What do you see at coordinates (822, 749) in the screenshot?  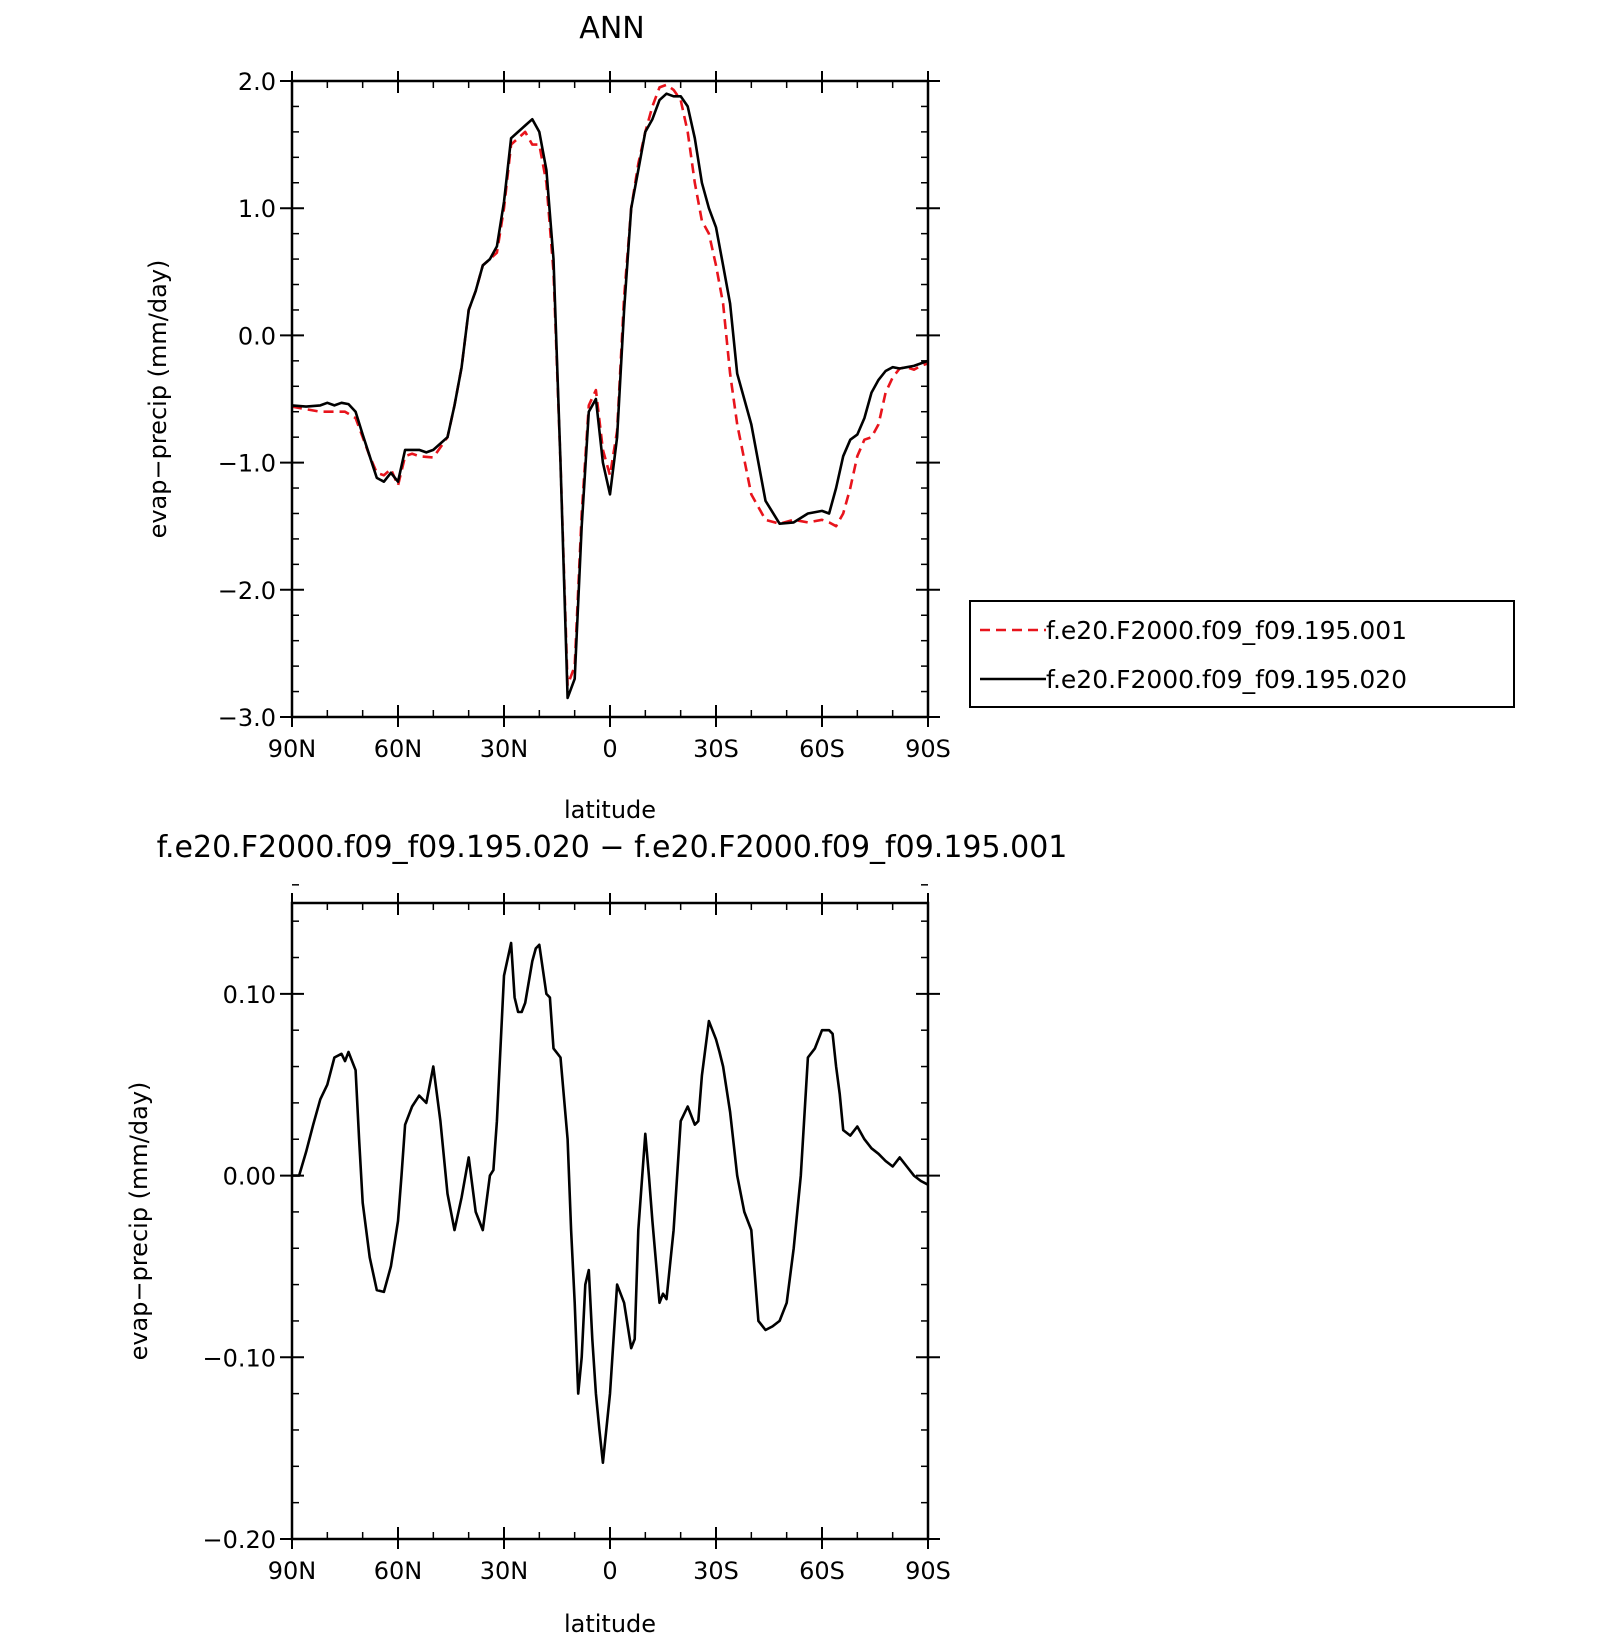 I see `top-x-tick-label: 60S` at bounding box center [822, 749].